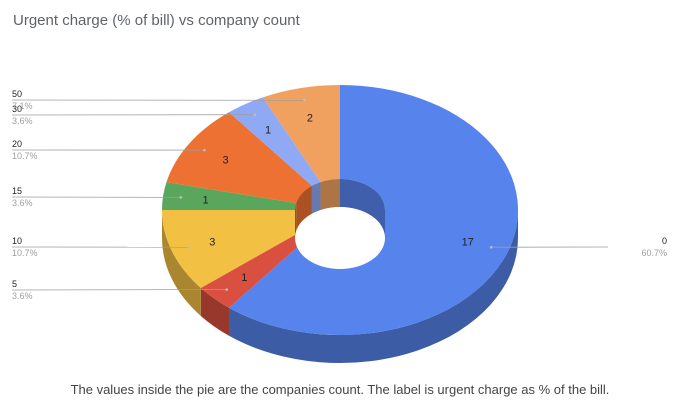 The height and width of the screenshot is (400, 680). Describe the element at coordinates (17, 191) in the screenshot. I see `slice-label-15: 15` at that location.